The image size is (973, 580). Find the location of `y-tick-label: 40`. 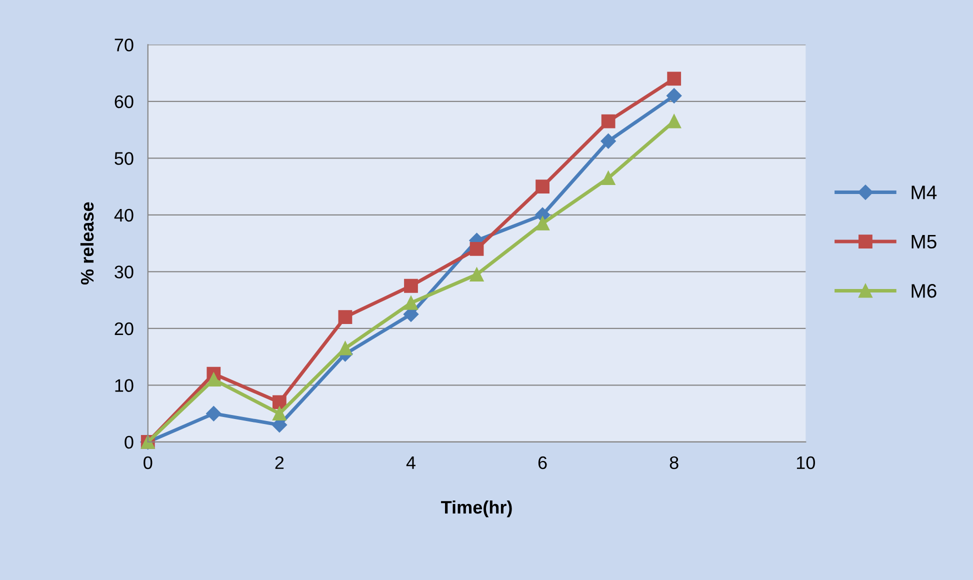

y-tick-label: 40 is located at coordinates (124, 215).